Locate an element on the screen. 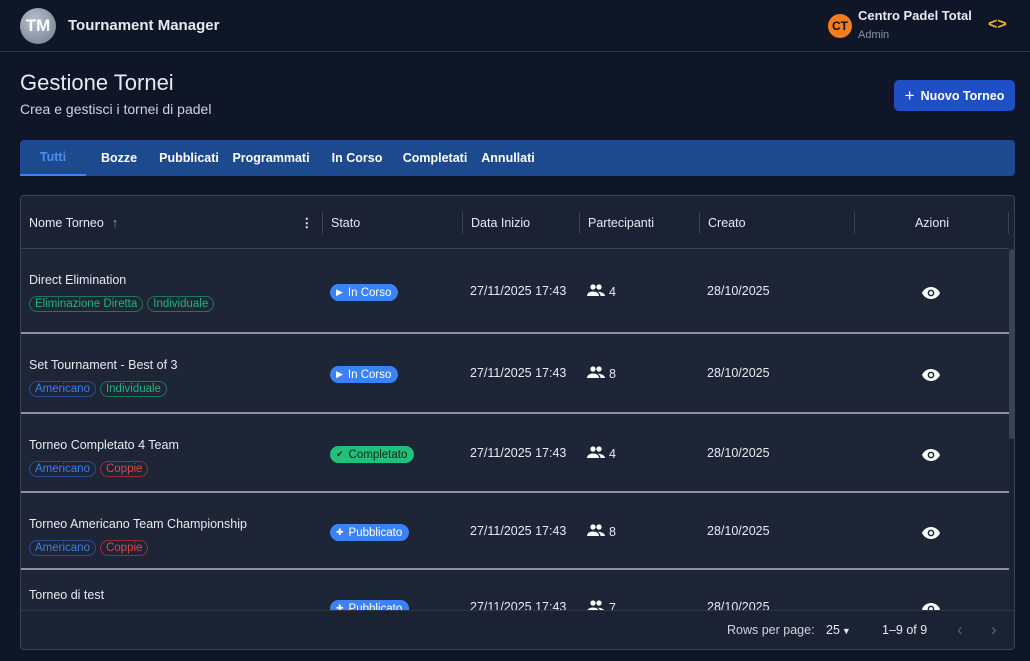 The image size is (1030, 661). participants-value: 7 is located at coordinates (612, 607).